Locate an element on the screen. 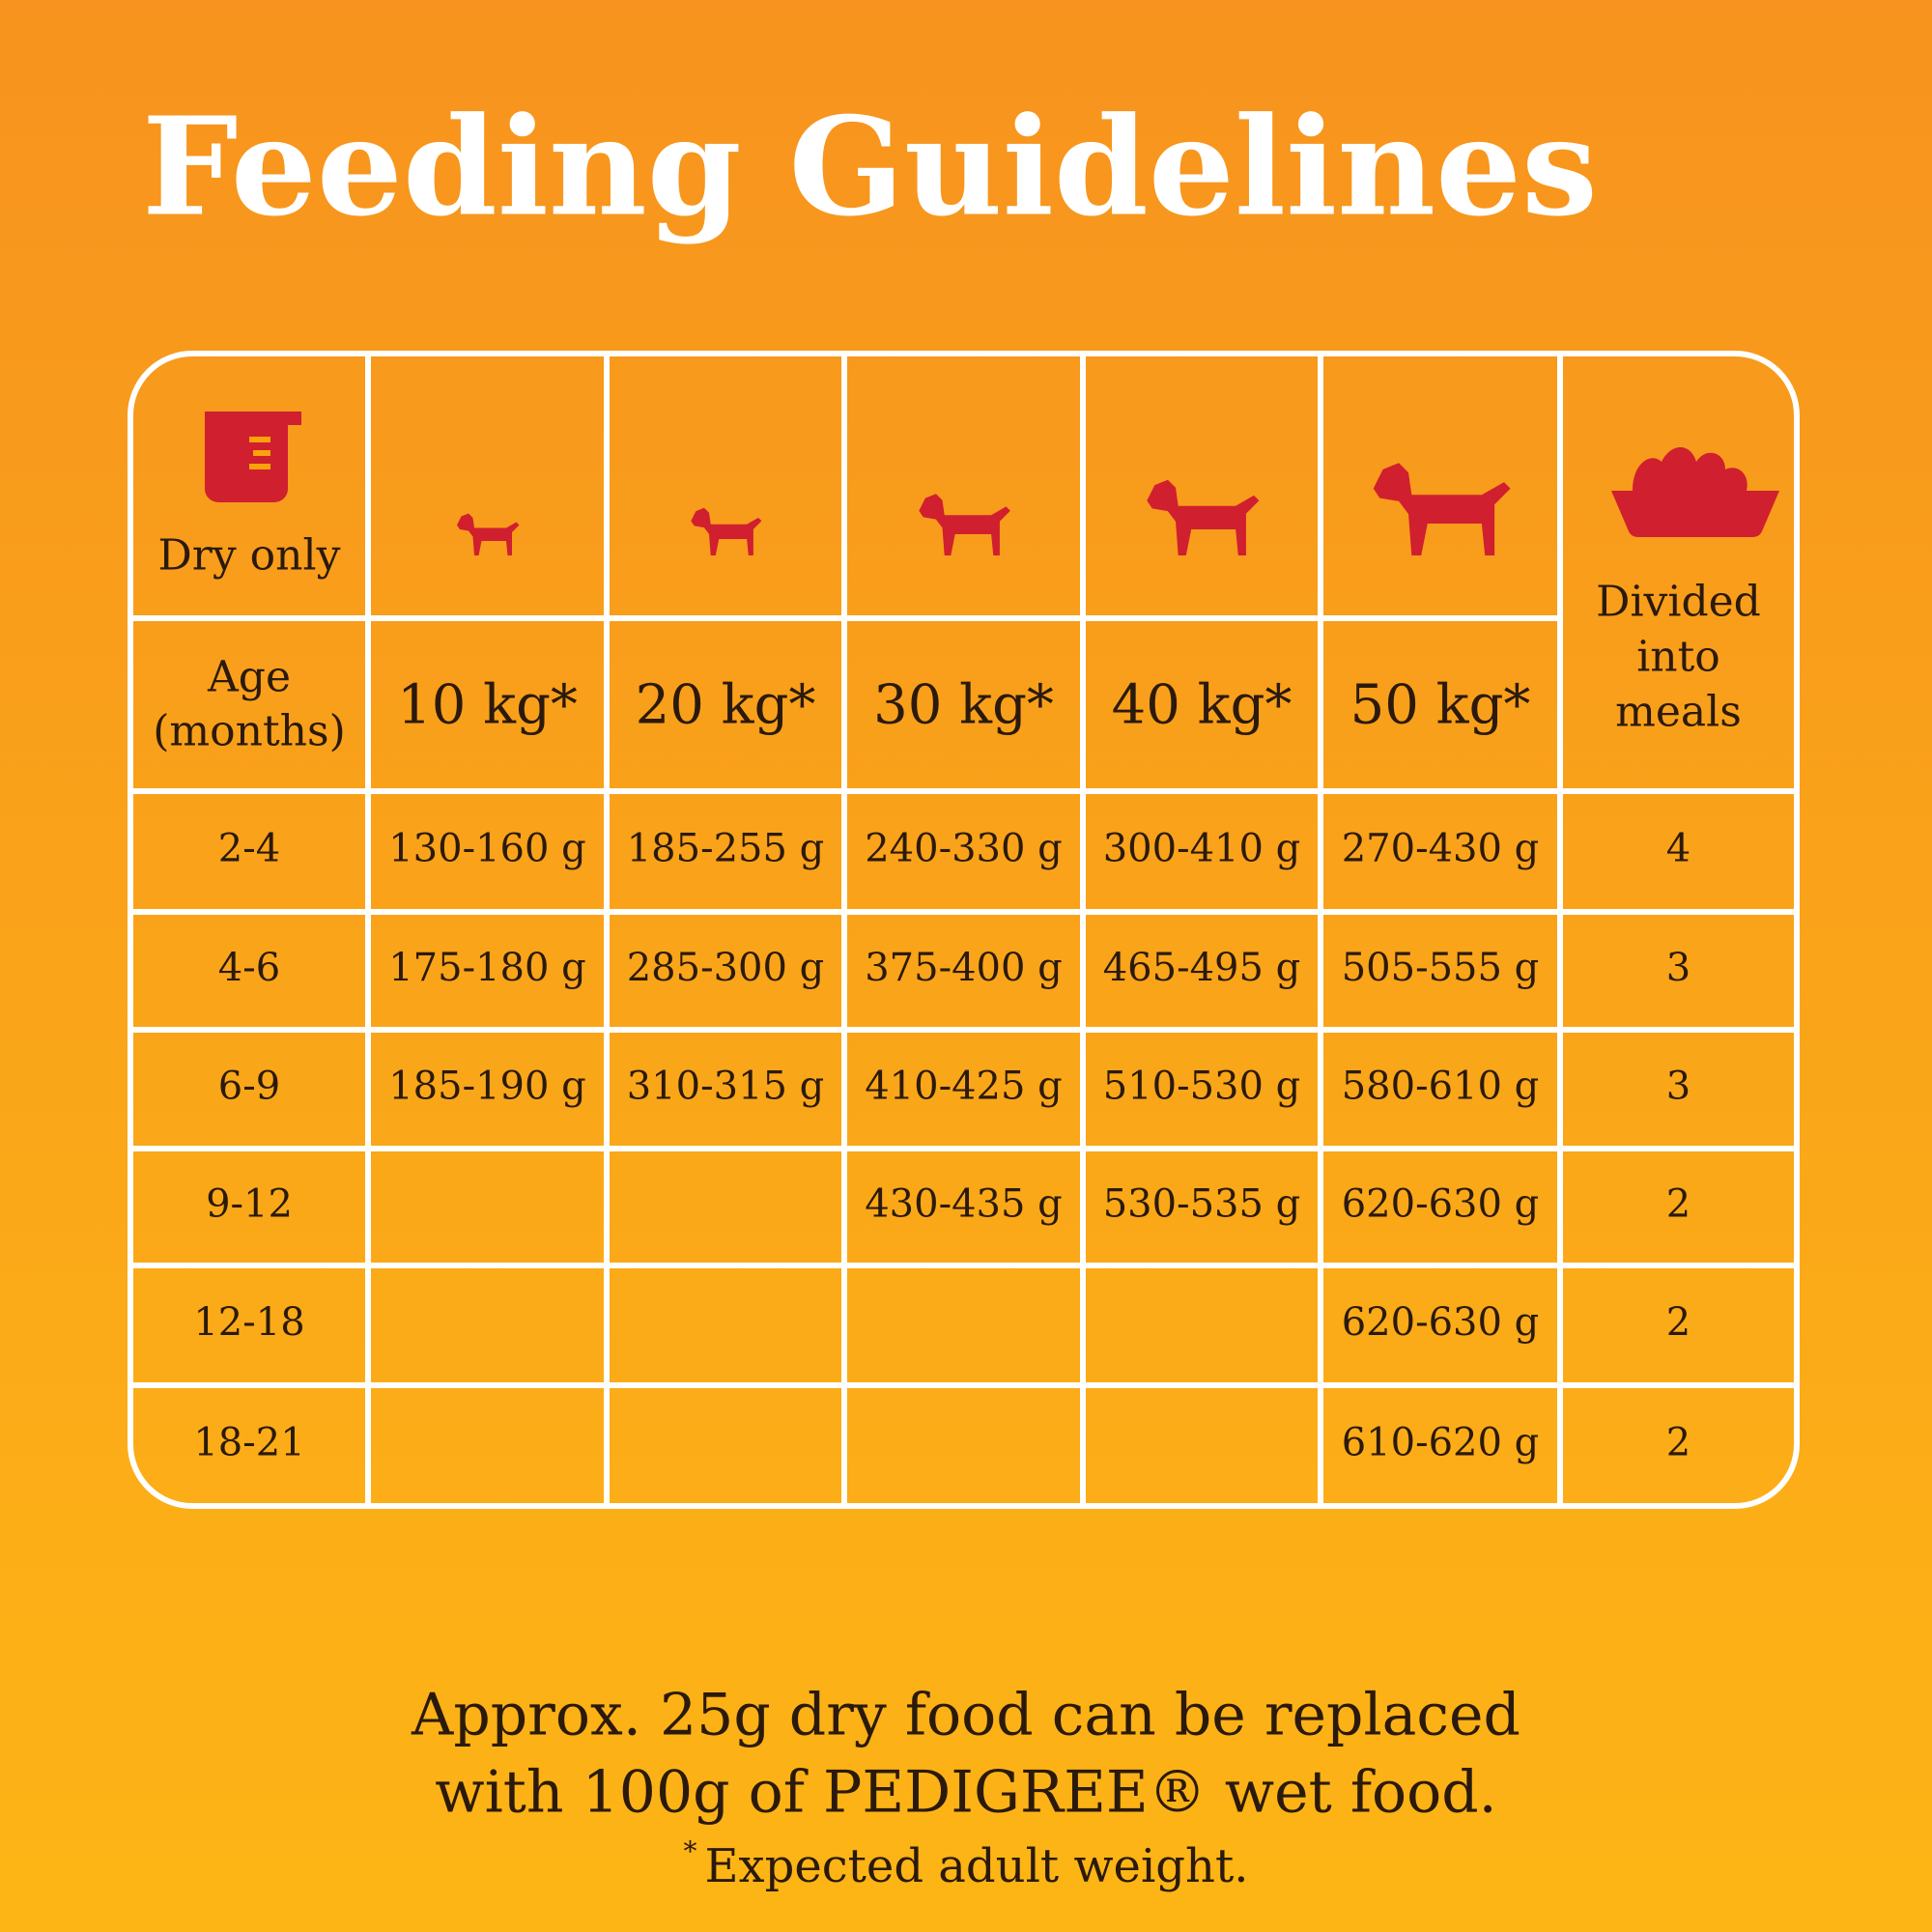 The width and height of the screenshot is (1932, 1932). cell-text: 6-9 is located at coordinates (249, 1087).